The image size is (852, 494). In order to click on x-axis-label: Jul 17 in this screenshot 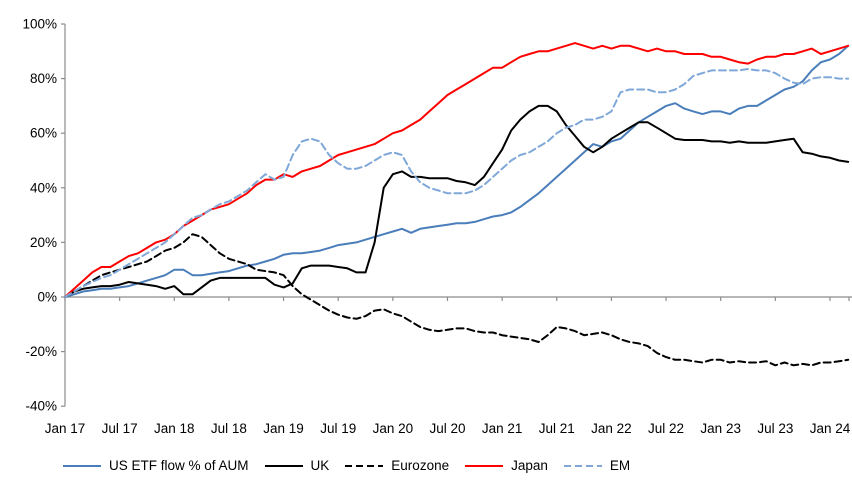, I will do `click(120, 428)`.